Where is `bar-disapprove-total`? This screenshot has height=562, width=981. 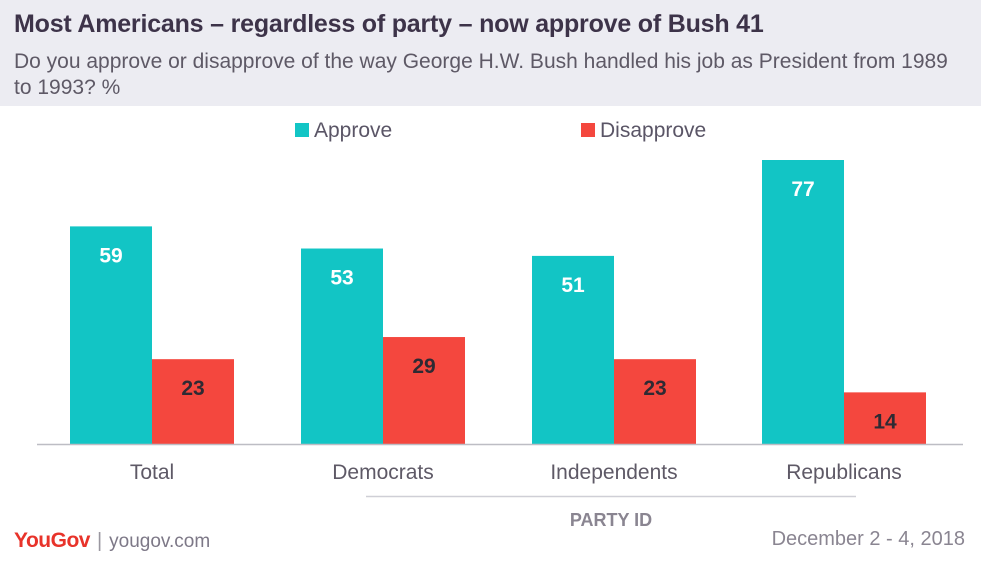 bar-disapprove-total is located at coordinates (193, 401).